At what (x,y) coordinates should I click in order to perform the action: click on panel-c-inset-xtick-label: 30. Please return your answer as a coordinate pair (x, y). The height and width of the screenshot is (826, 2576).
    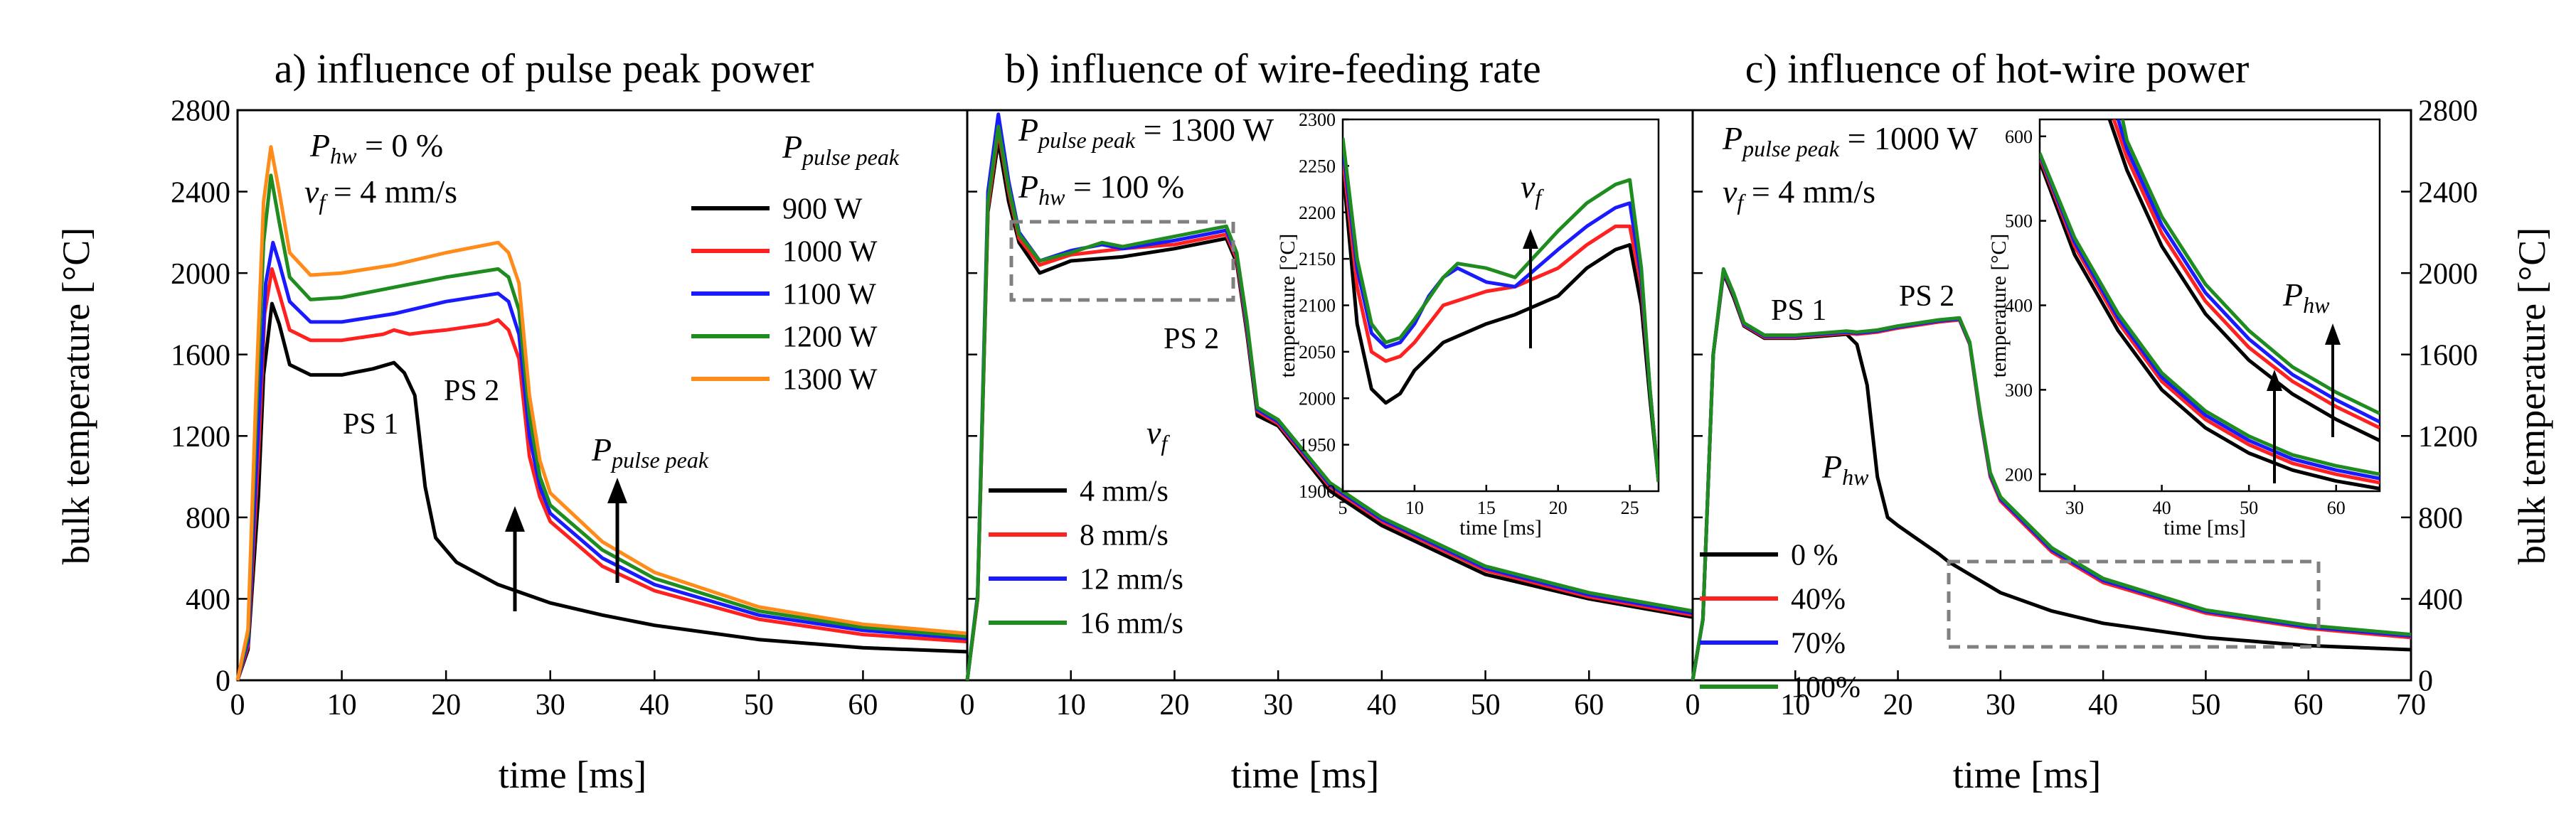
    Looking at the image, I should click on (2074, 508).